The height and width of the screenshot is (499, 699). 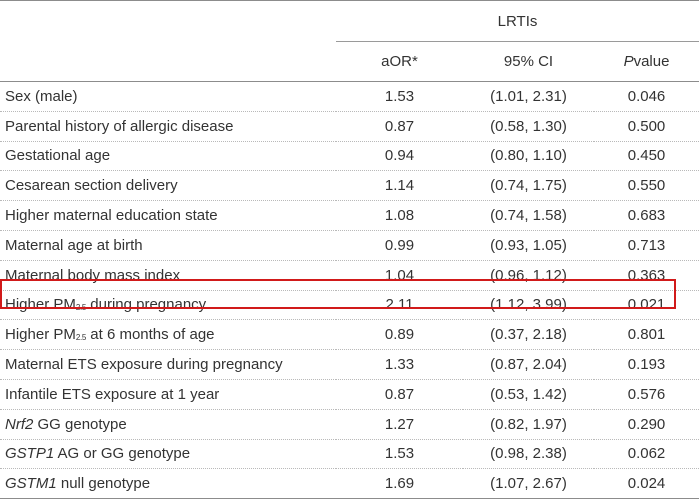 I want to click on column-header-row: aOR* 95% CI Pvalue, so click(x=349, y=61).